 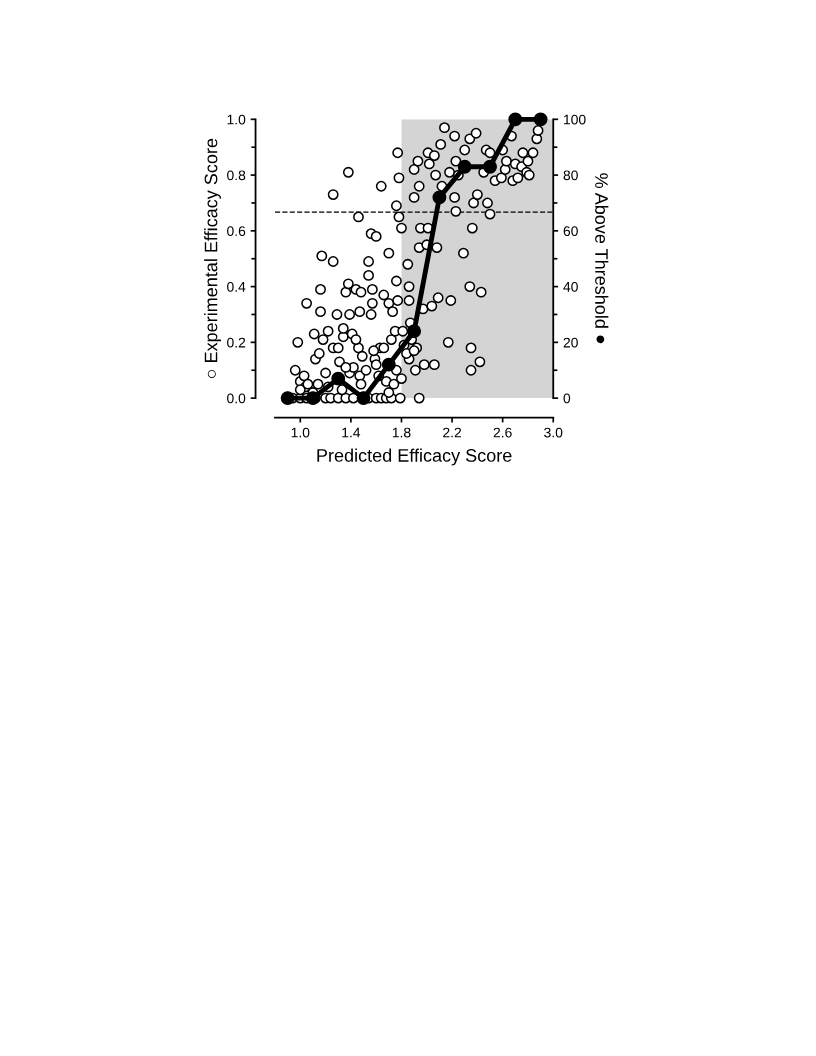 I want to click on x-axis-title: Predicted Efficacy Score, so click(x=414, y=457).